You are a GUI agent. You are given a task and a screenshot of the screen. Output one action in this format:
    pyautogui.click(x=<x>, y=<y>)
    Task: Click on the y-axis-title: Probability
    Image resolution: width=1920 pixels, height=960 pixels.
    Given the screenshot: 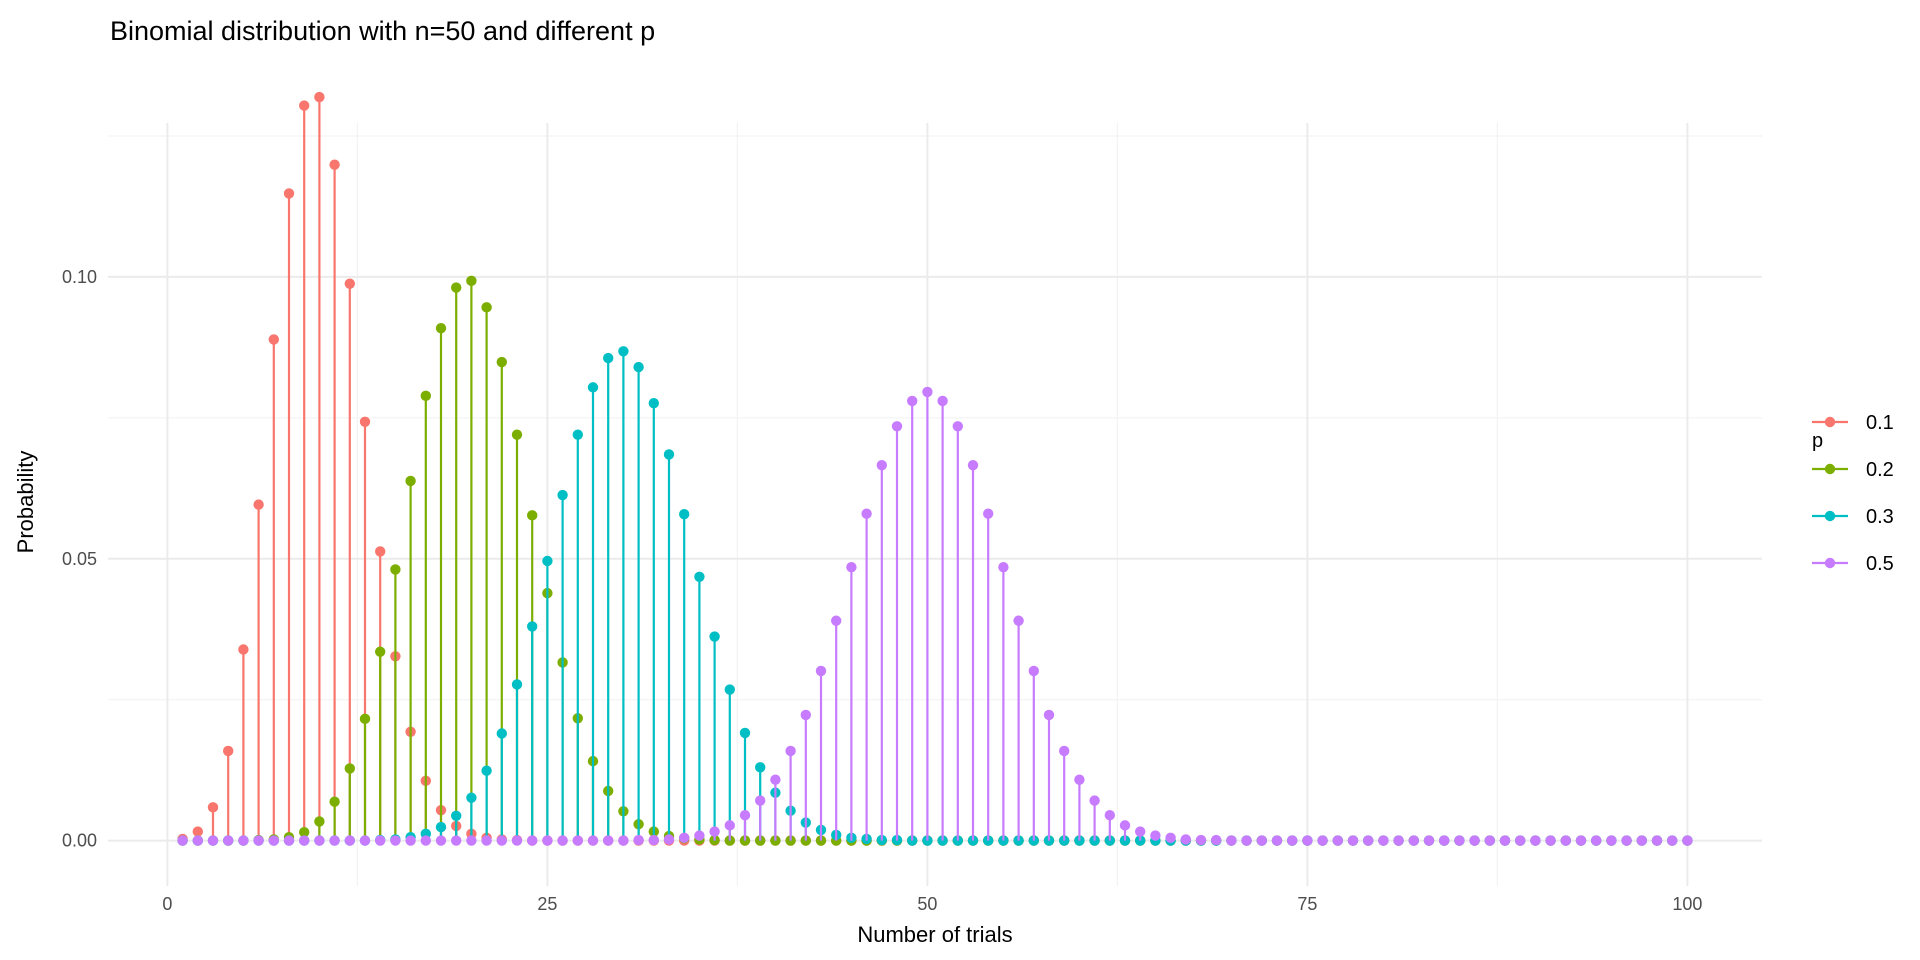 What is the action you would take?
    pyautogui.click(x=25, y=502)
    